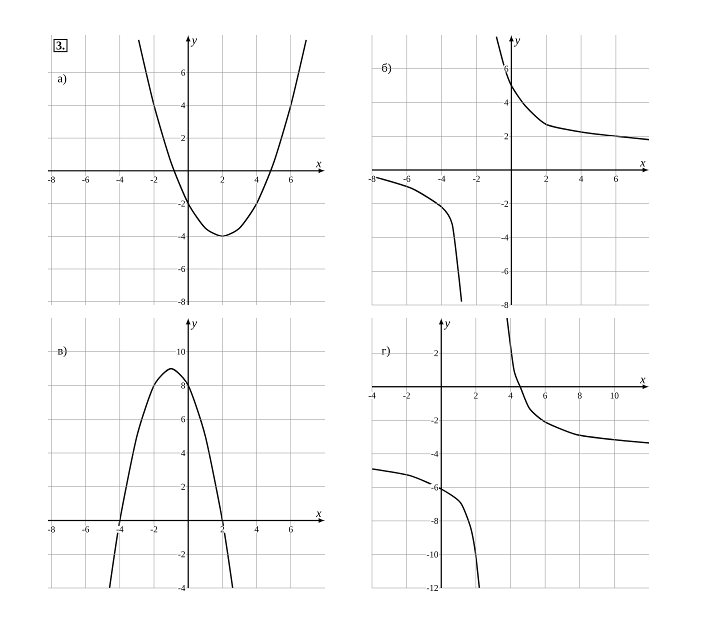 Image resolution: width=720 pixels, height=634 pixels. What do you see at coordinates (62, 79) in the screenshot?
I see `text: а)` at bounding box center [62, 79].